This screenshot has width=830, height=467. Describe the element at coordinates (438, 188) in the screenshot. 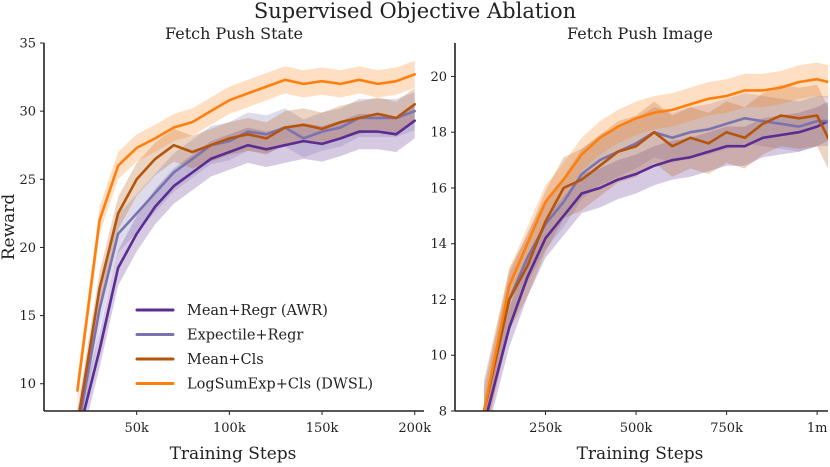

I see `y-tick-label: 16` at that location.